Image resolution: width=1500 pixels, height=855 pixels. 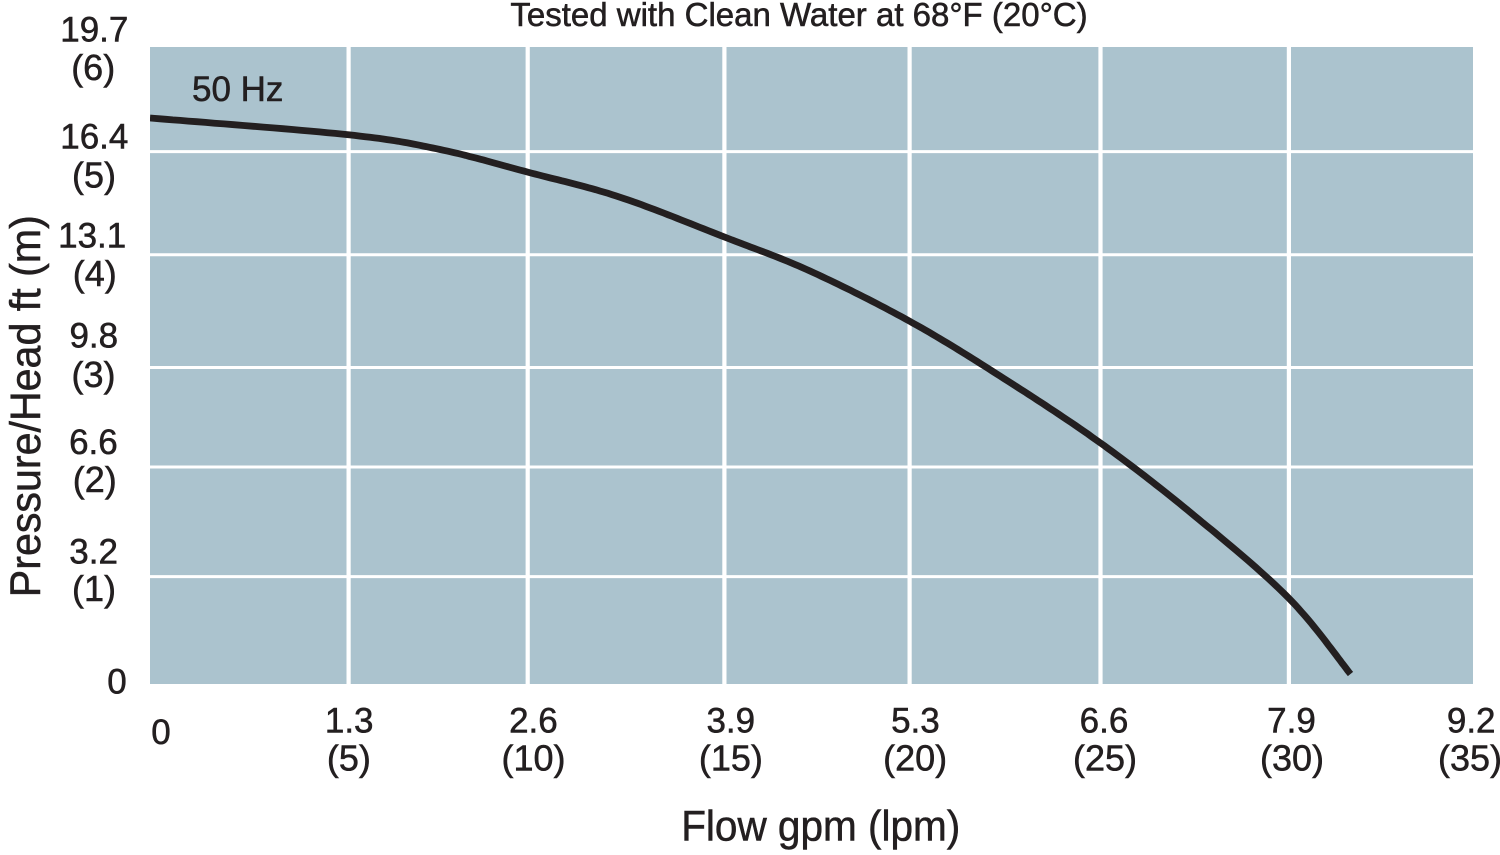 I want to click on svg-text: Pressure/Head ft (m), so click(x=26, y=406).